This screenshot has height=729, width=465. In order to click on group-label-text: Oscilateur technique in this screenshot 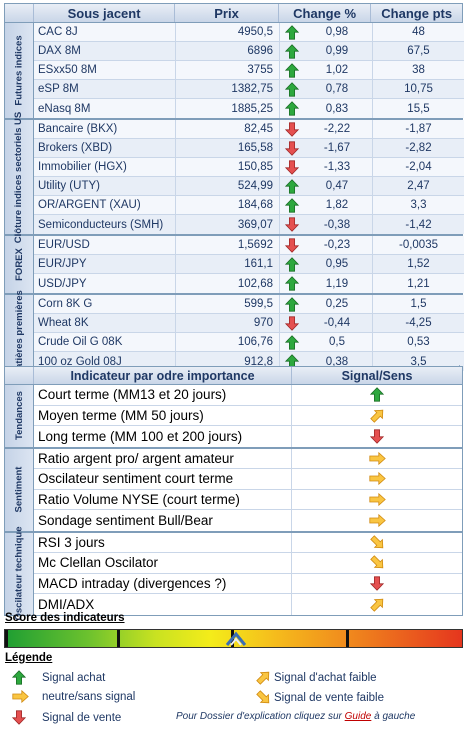, I will do `click(19, 573)`.